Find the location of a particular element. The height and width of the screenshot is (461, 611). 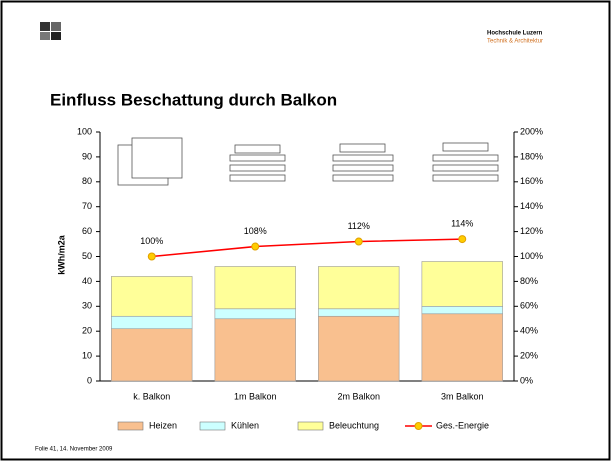

x-tick-label: 3m Balkon is located at coordinates (462, 396).